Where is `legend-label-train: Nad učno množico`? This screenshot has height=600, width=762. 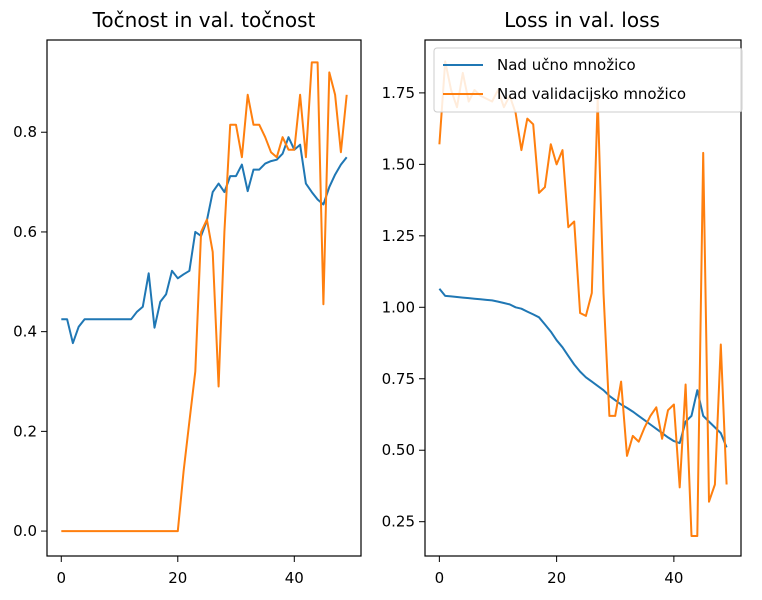 legend-label-train: Nad učno množico is located at coordinates (566, 65).